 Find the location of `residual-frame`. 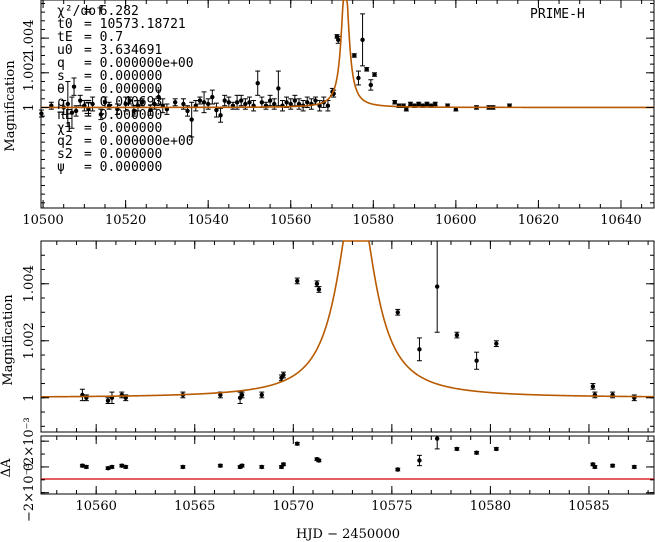

residual-frame is located at coordinates (347, 465).